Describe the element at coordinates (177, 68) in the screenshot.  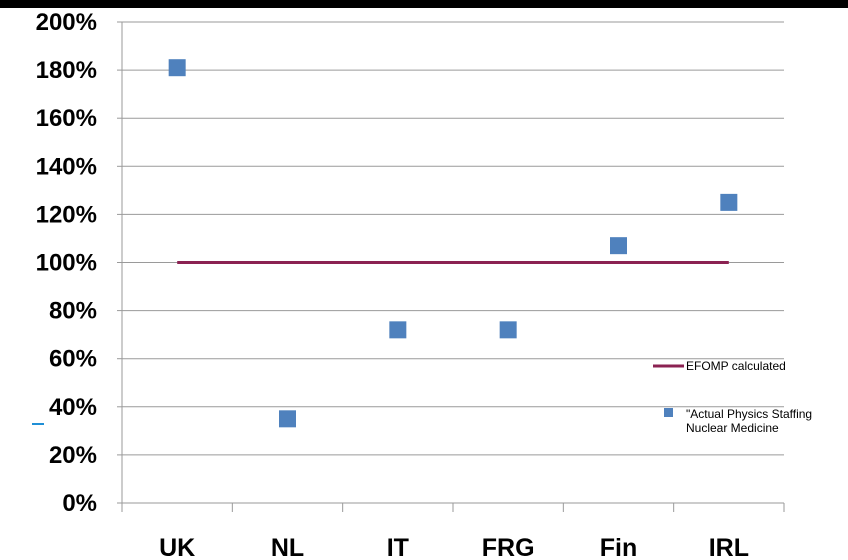
I see `data-point-uk` at that location.